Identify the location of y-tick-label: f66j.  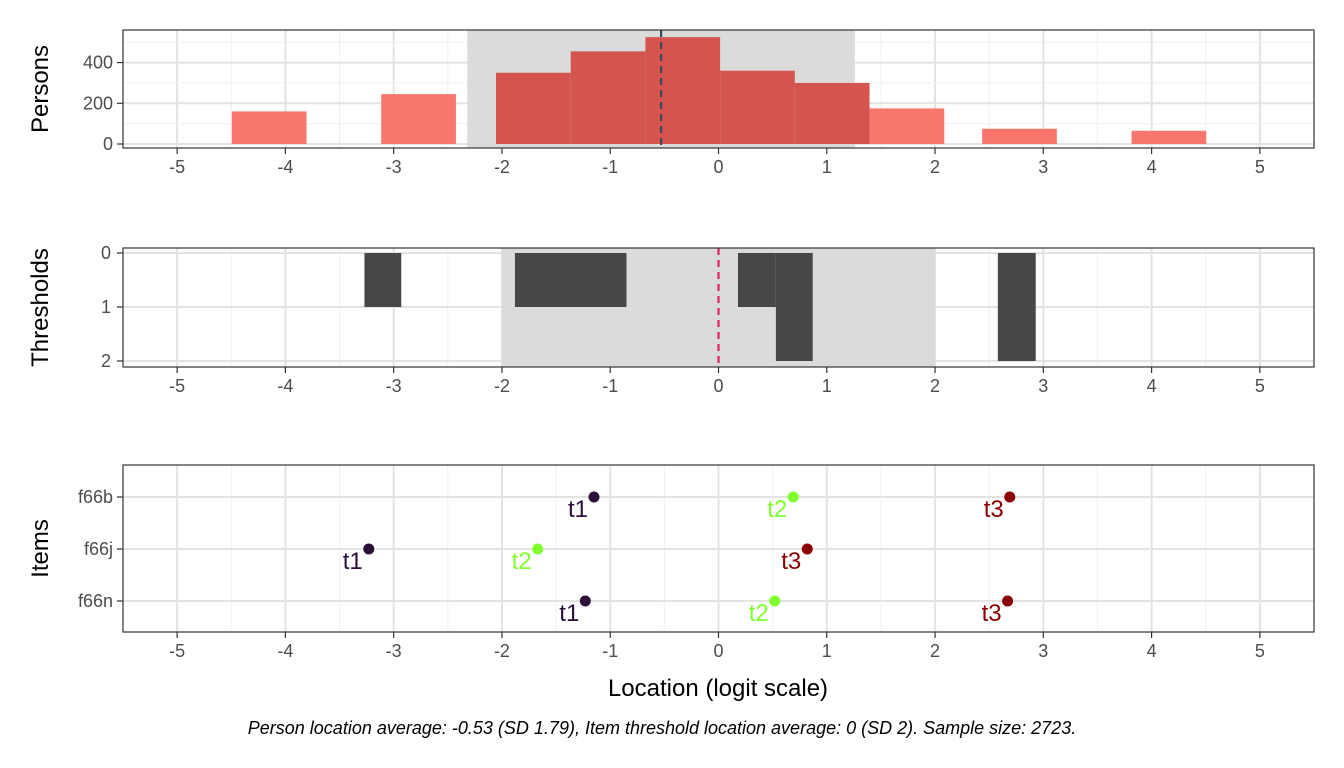
(98, 549).